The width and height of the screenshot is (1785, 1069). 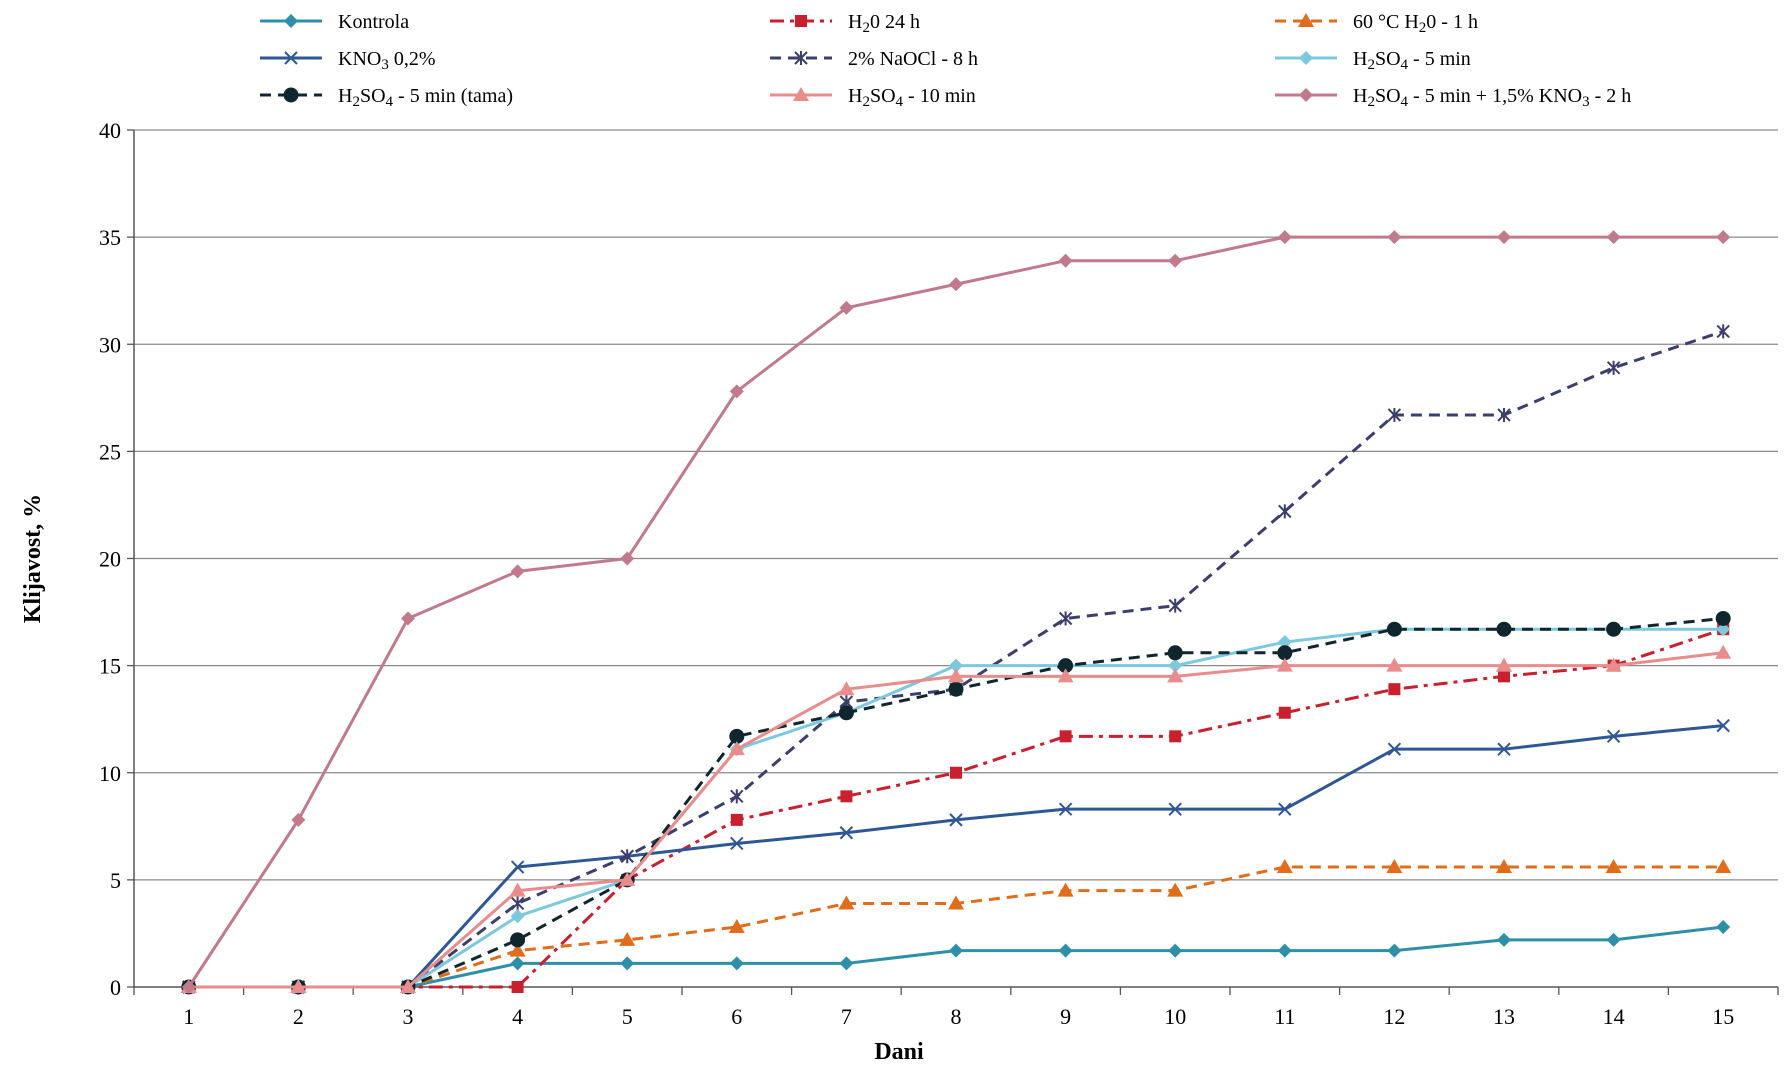 What do you see at coordinates (425, 97) in the screenshot?
I see `legend-label: H2SO4 - 5 min (tama)` at bounding box center [425, 97].